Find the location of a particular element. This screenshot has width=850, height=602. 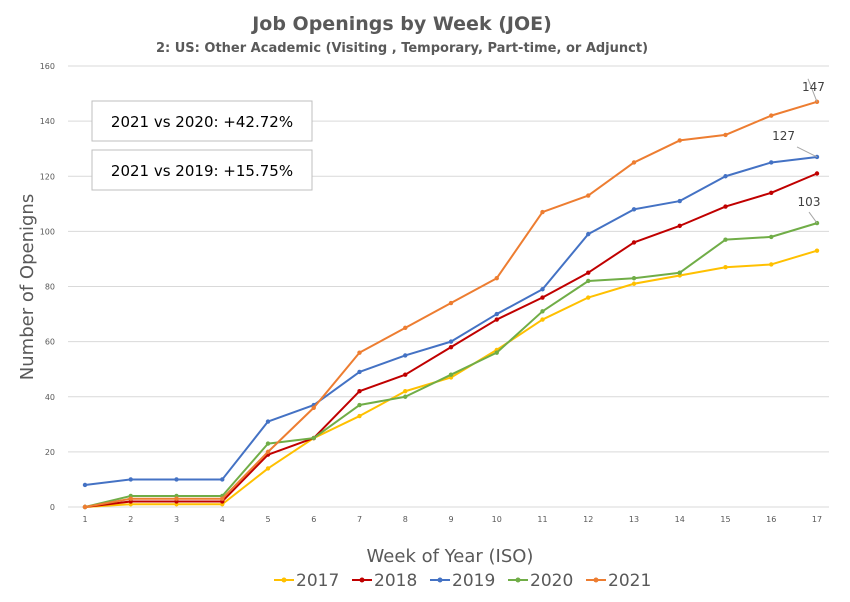

data-labels: 147 127 103 is located at coordinates (798, 151).